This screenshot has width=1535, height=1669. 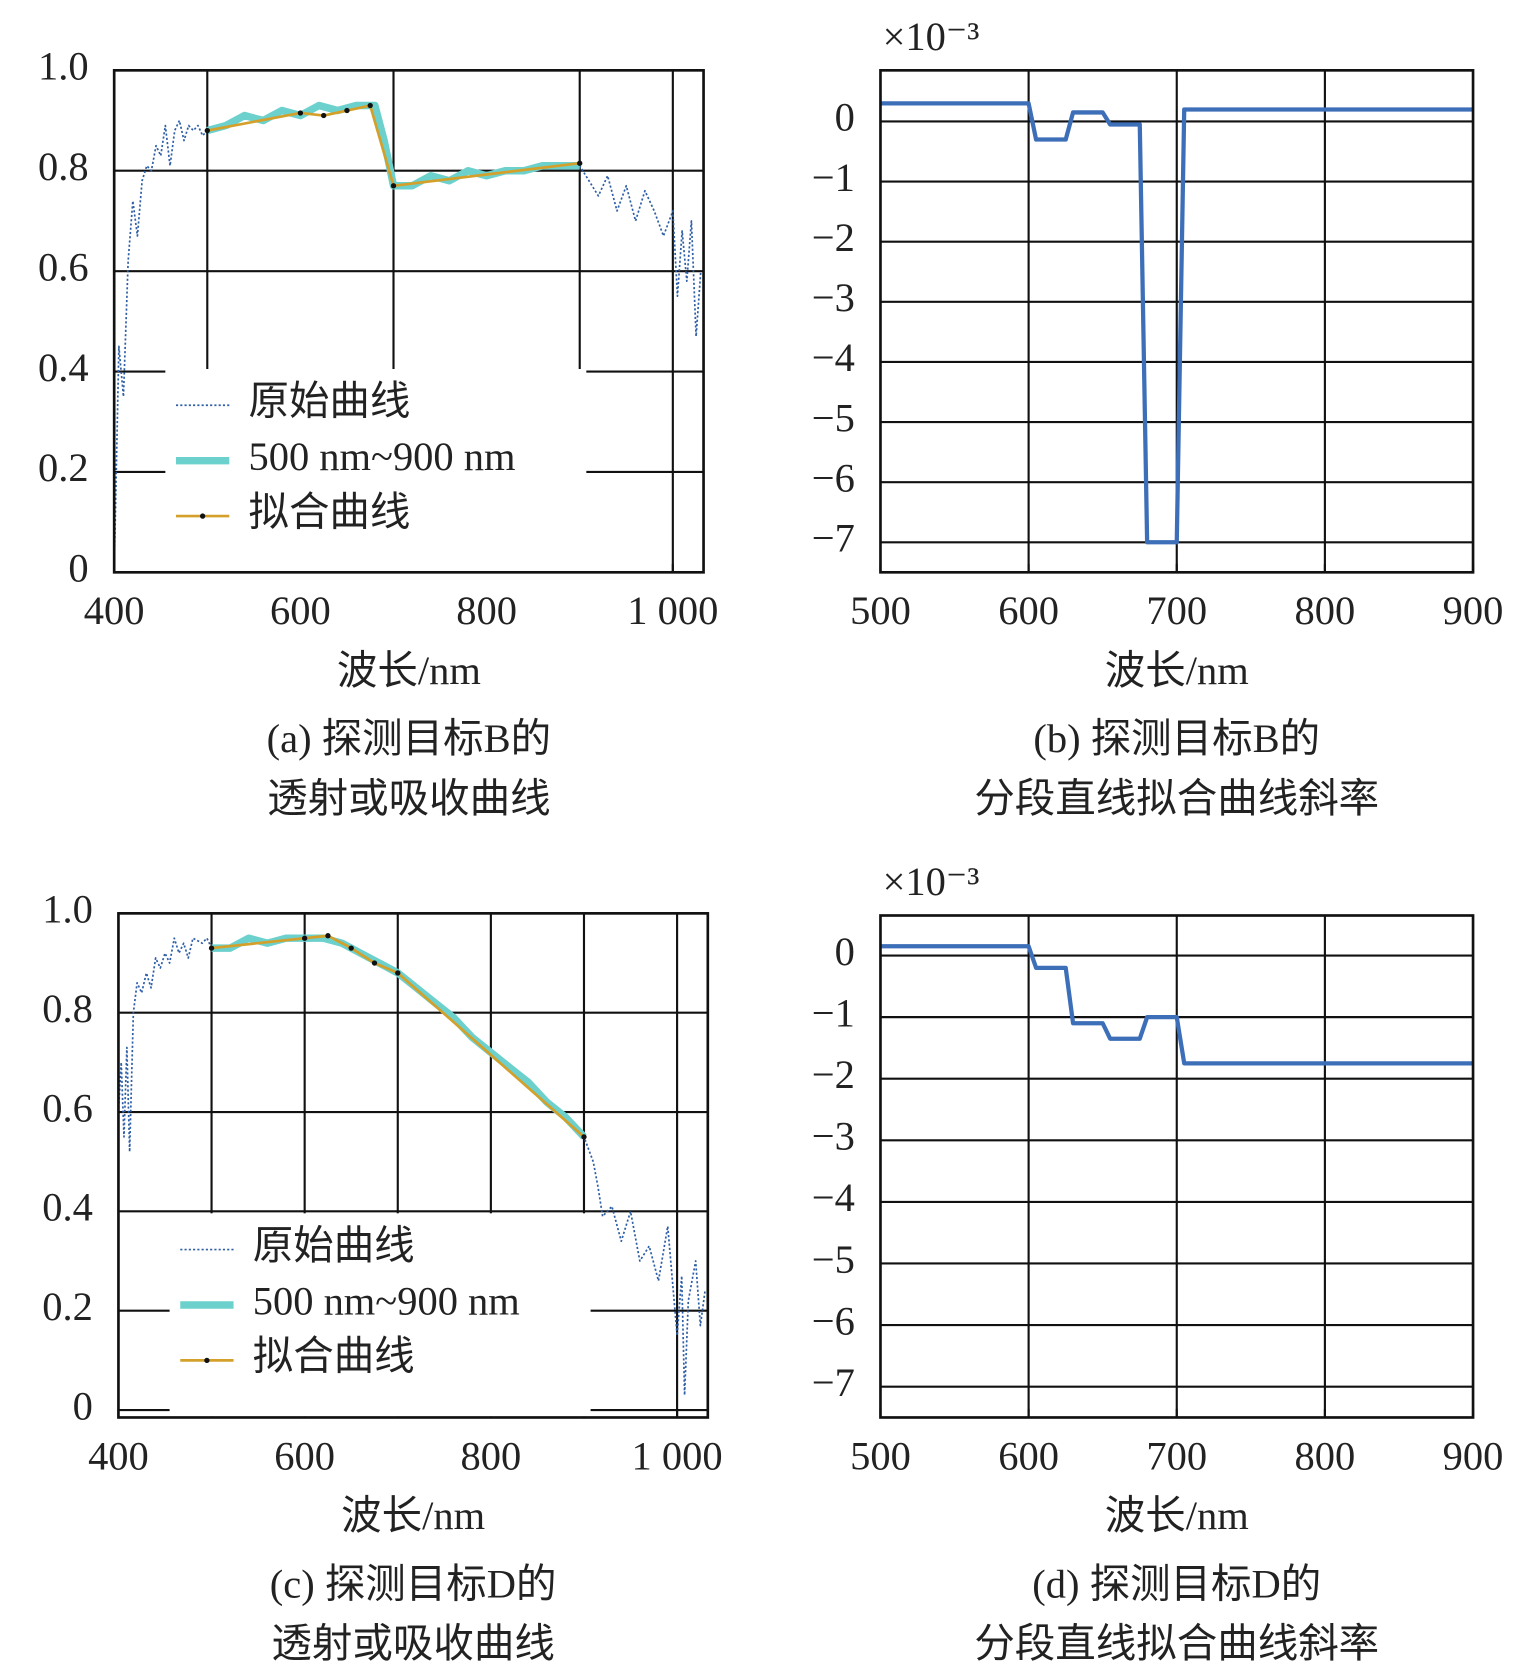 What do you see at coordinates (1176, 738) in the screenshot?
I see `caption: (b) 探测目标B的` at bounding box center [1176, 738].